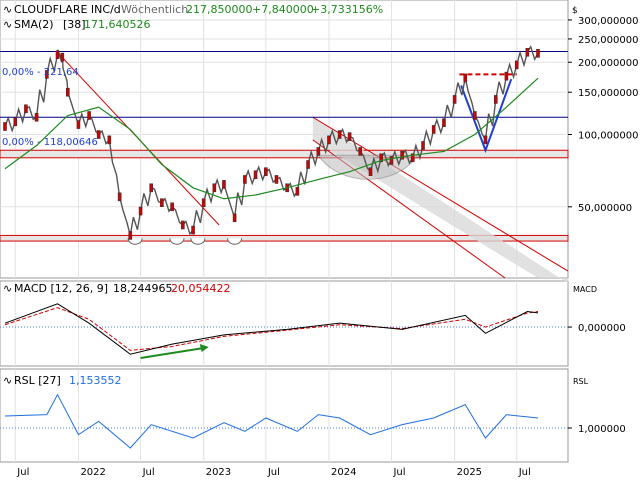  Describe the element at coordinates (7, 24) in the screenshot. I see `sma-icon: ∿` at that location.